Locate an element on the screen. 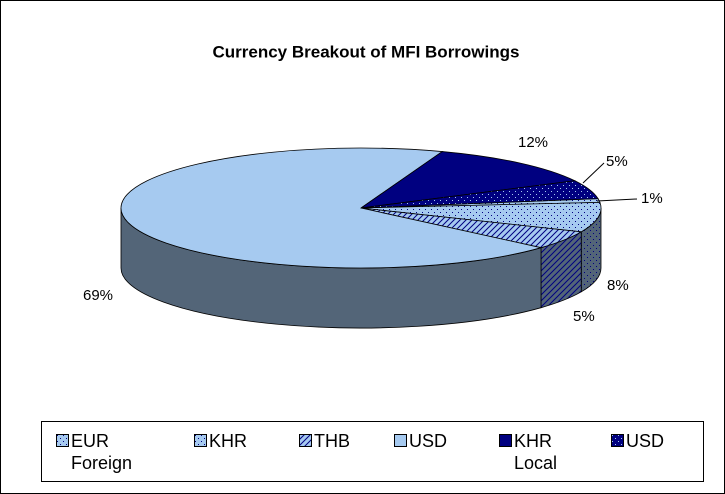 The height and width of the screenshot is (494, 725). legend-label: THB is located at coordinates (332, 441).